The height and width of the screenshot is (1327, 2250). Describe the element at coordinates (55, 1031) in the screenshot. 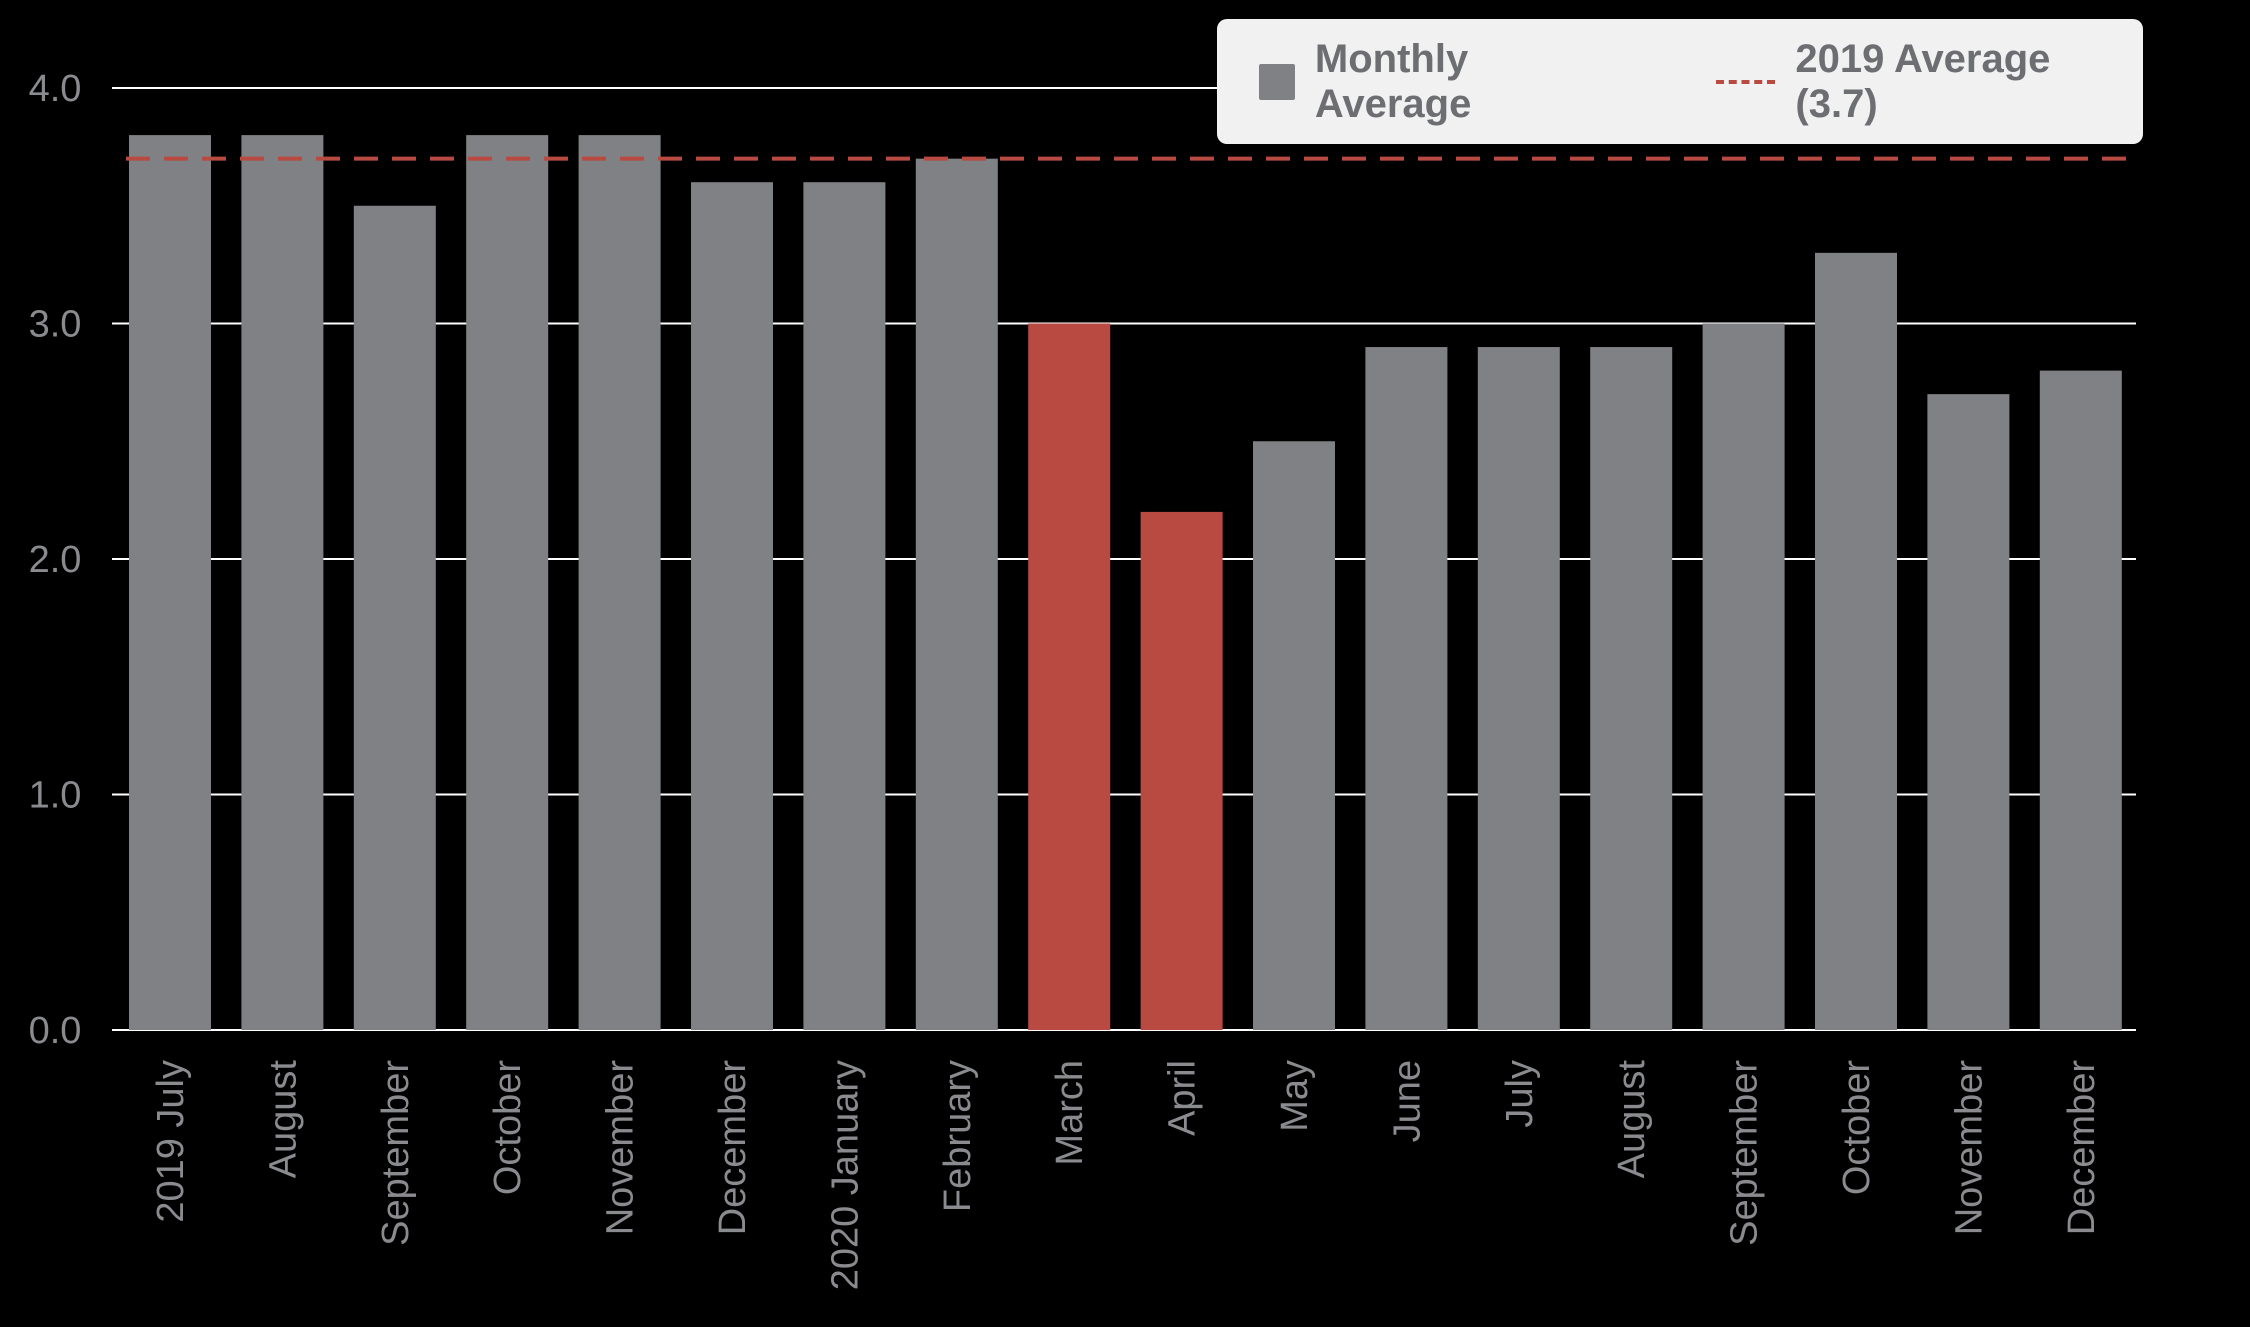

I see `y-tick-label: 0.0` at that location.